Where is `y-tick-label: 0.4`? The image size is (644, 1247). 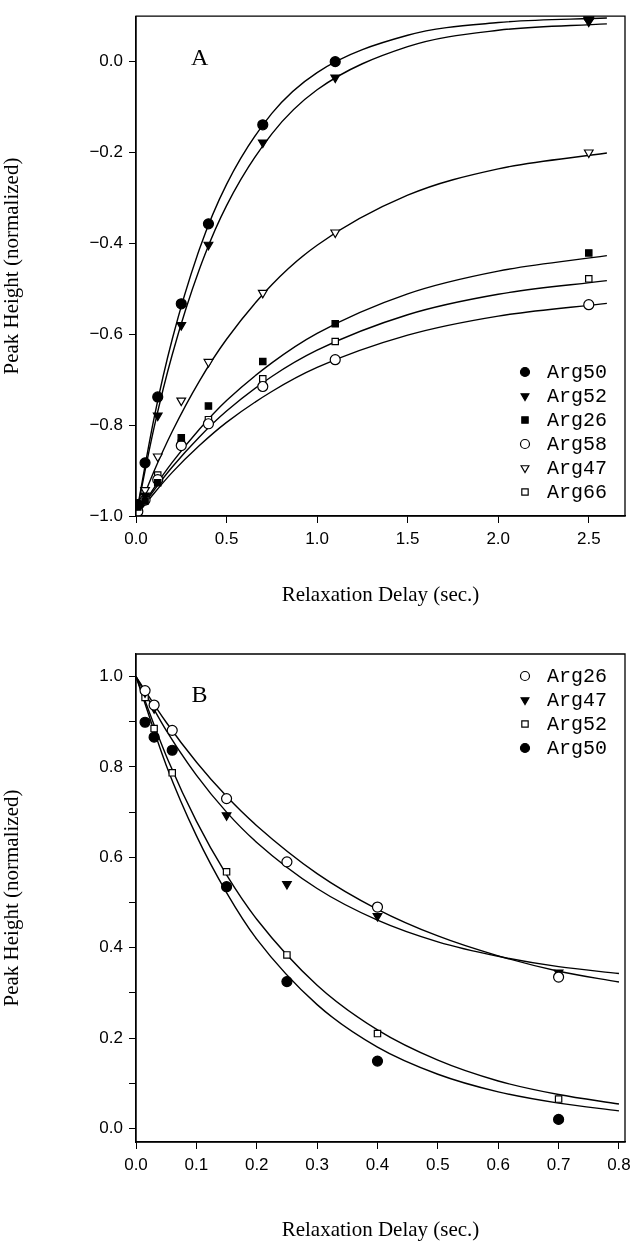
y-tick-label: 0.4 is located at coordinates (111, 947).